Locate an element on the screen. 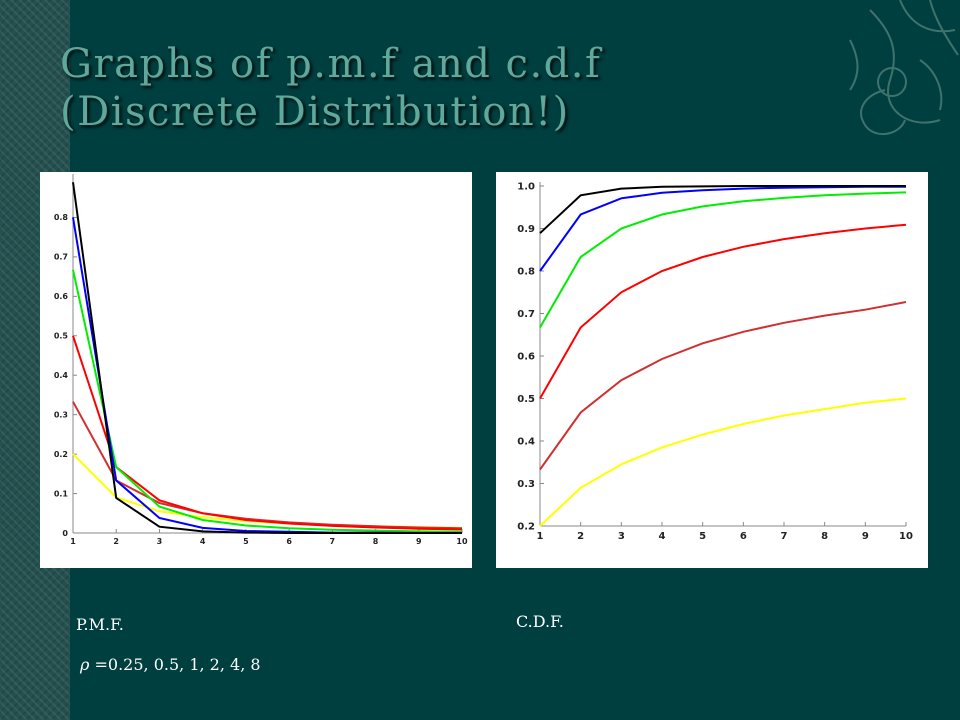  cdf-x-tick-label: 6 is located at coordinates (743, 536).